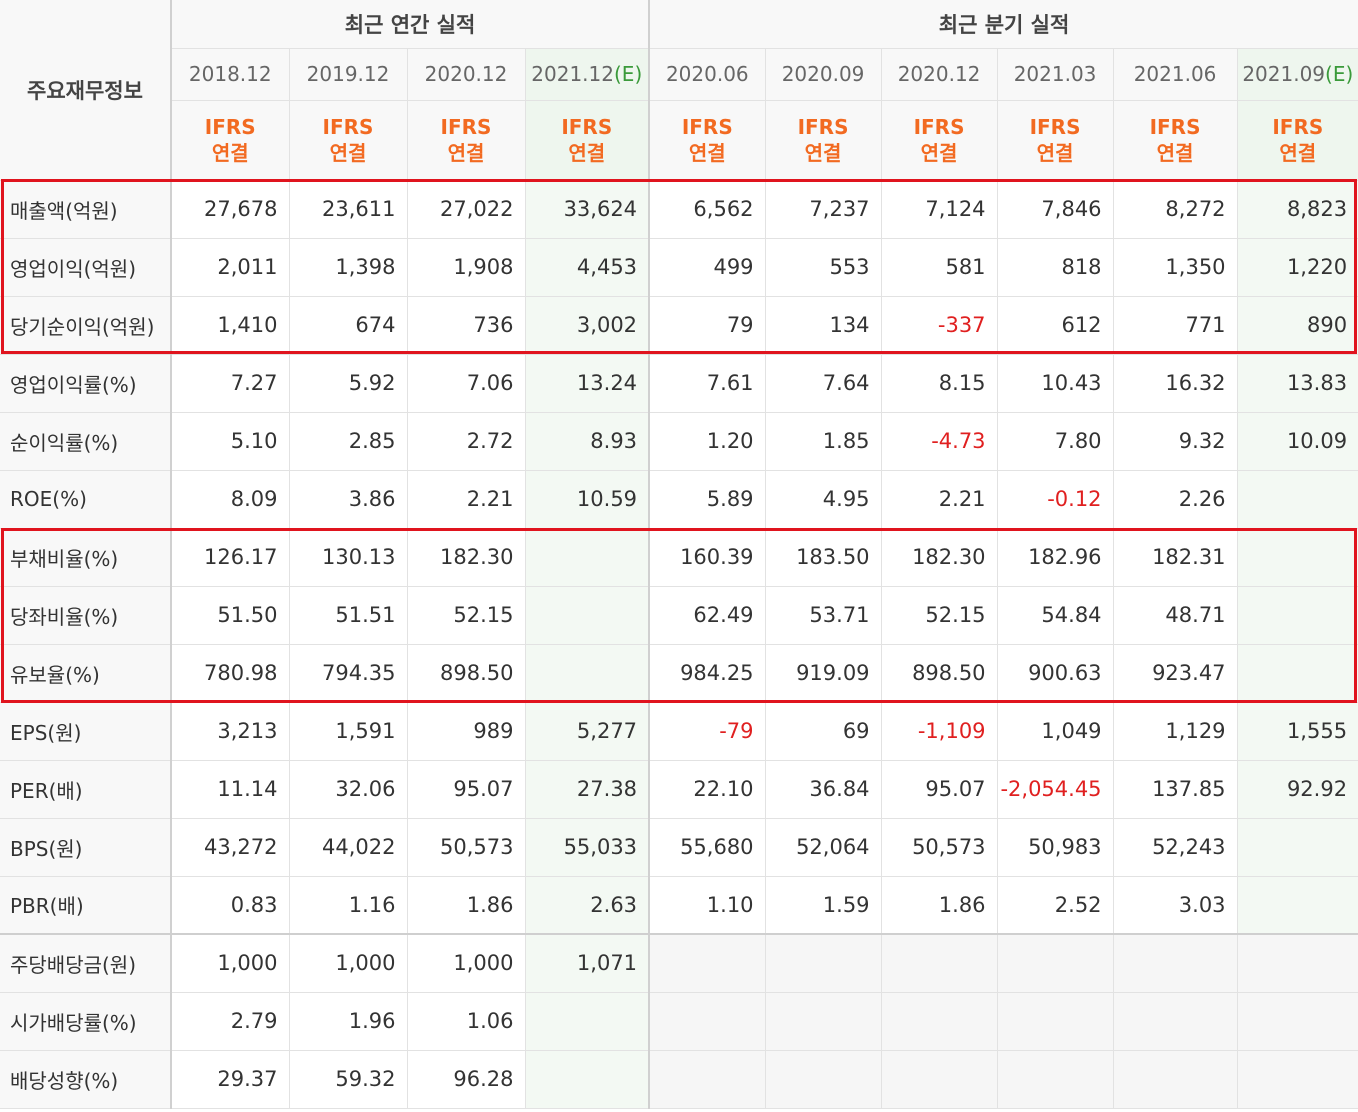  I want to click on row-label: 순이익률(%), so click(86, 441).